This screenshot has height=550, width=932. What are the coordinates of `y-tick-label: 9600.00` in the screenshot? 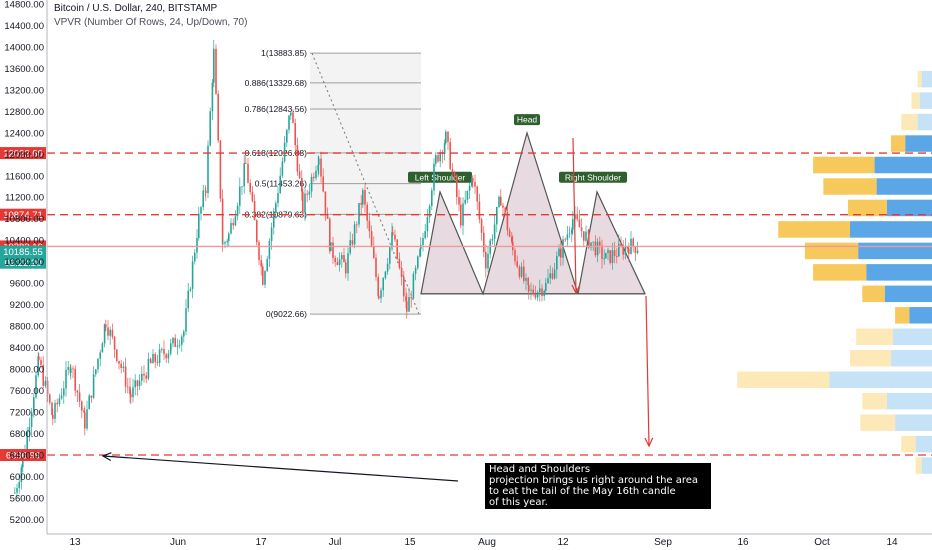 It's located at (27, 284).